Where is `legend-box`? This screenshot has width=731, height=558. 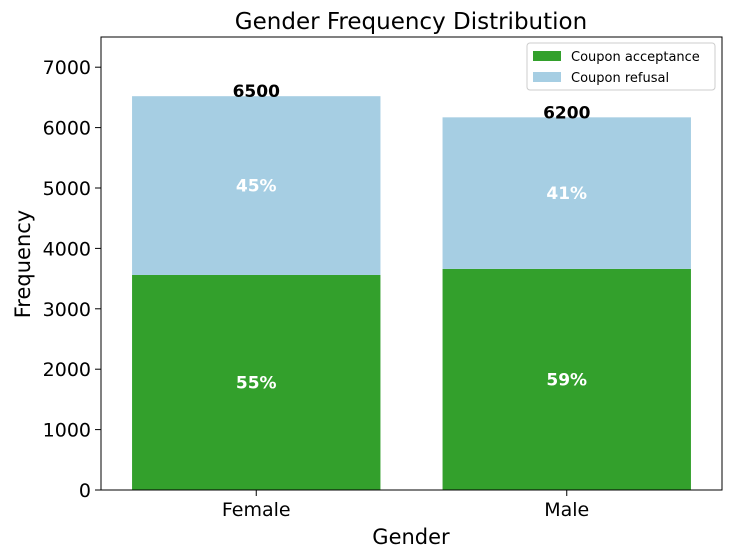
legend-box is located at coordinates (621, 66).